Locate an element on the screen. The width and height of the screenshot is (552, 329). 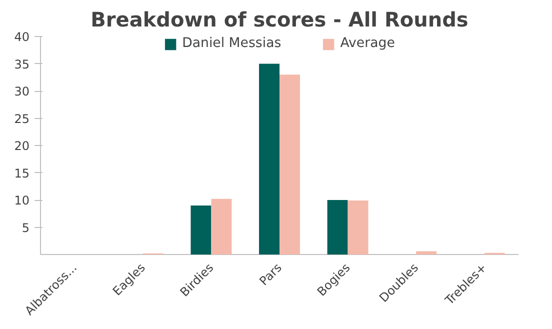
y-tick-label: 30 is located at coordinates (22, 91).